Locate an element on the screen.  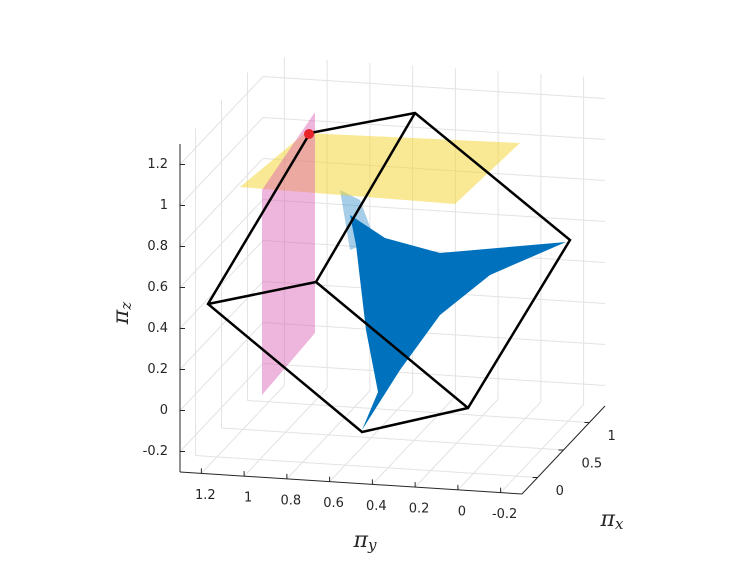
y-label-symbol: π is located at coordinates (361, 540).